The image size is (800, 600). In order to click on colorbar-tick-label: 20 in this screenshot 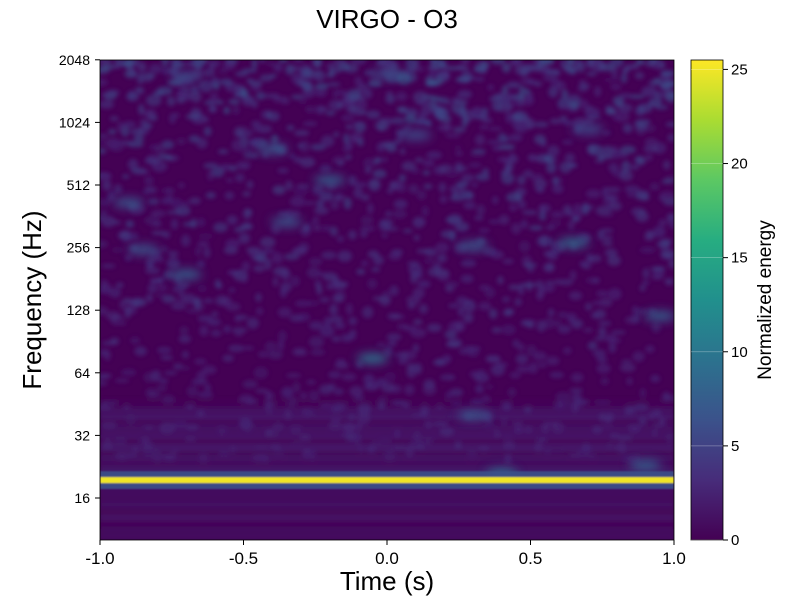, I will do `click(739, 164)`.